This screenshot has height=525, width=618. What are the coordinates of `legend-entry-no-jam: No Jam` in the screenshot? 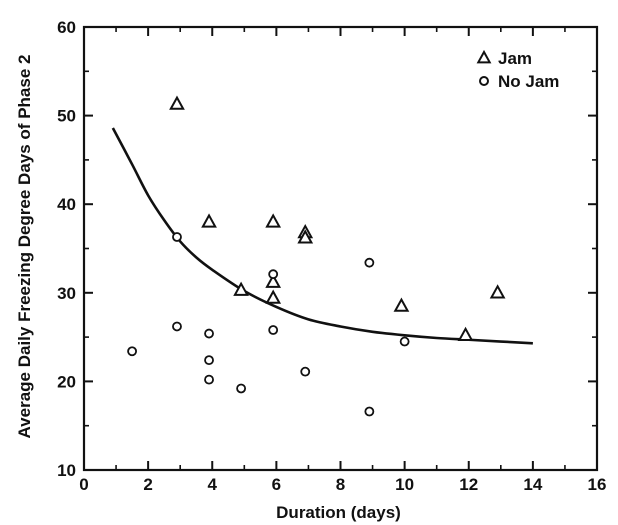 It's located at (519, 81).